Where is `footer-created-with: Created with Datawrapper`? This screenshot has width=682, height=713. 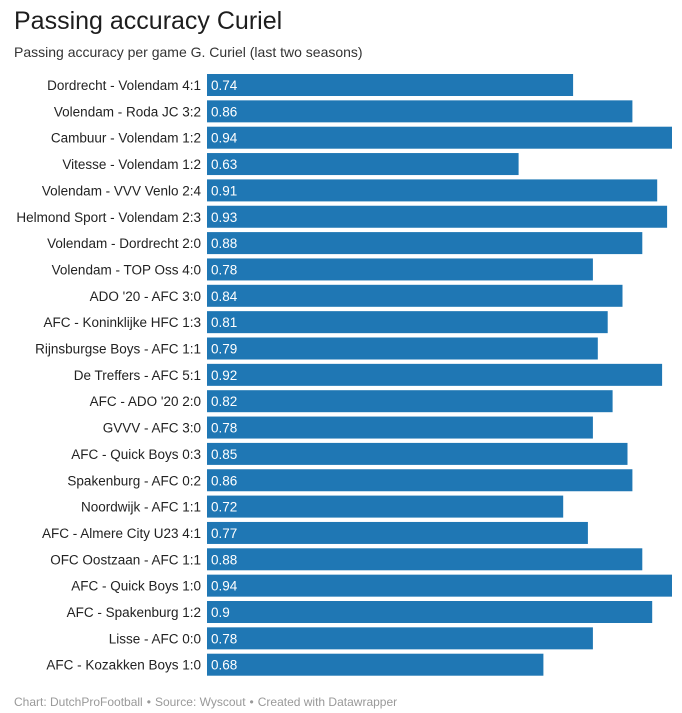 footer-created-with: Created with Datawrapper is located at coordinates (327, 702).